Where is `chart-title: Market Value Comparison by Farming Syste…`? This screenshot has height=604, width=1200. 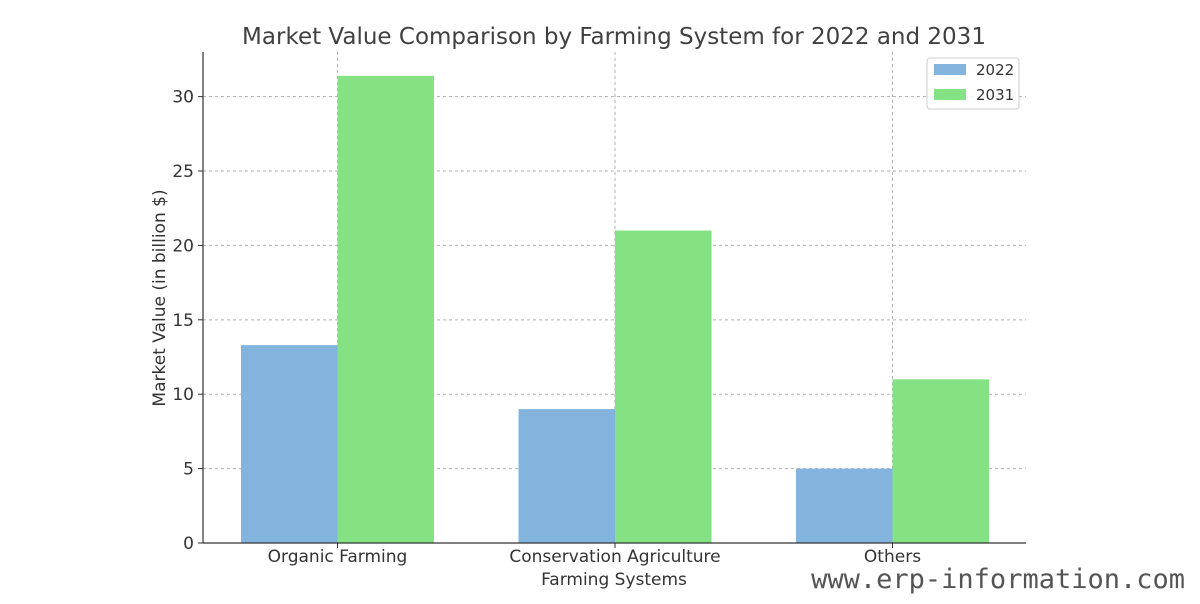 chart-title: Market Value Comparison by Farming Syste… is located at coordinates (614, 37).